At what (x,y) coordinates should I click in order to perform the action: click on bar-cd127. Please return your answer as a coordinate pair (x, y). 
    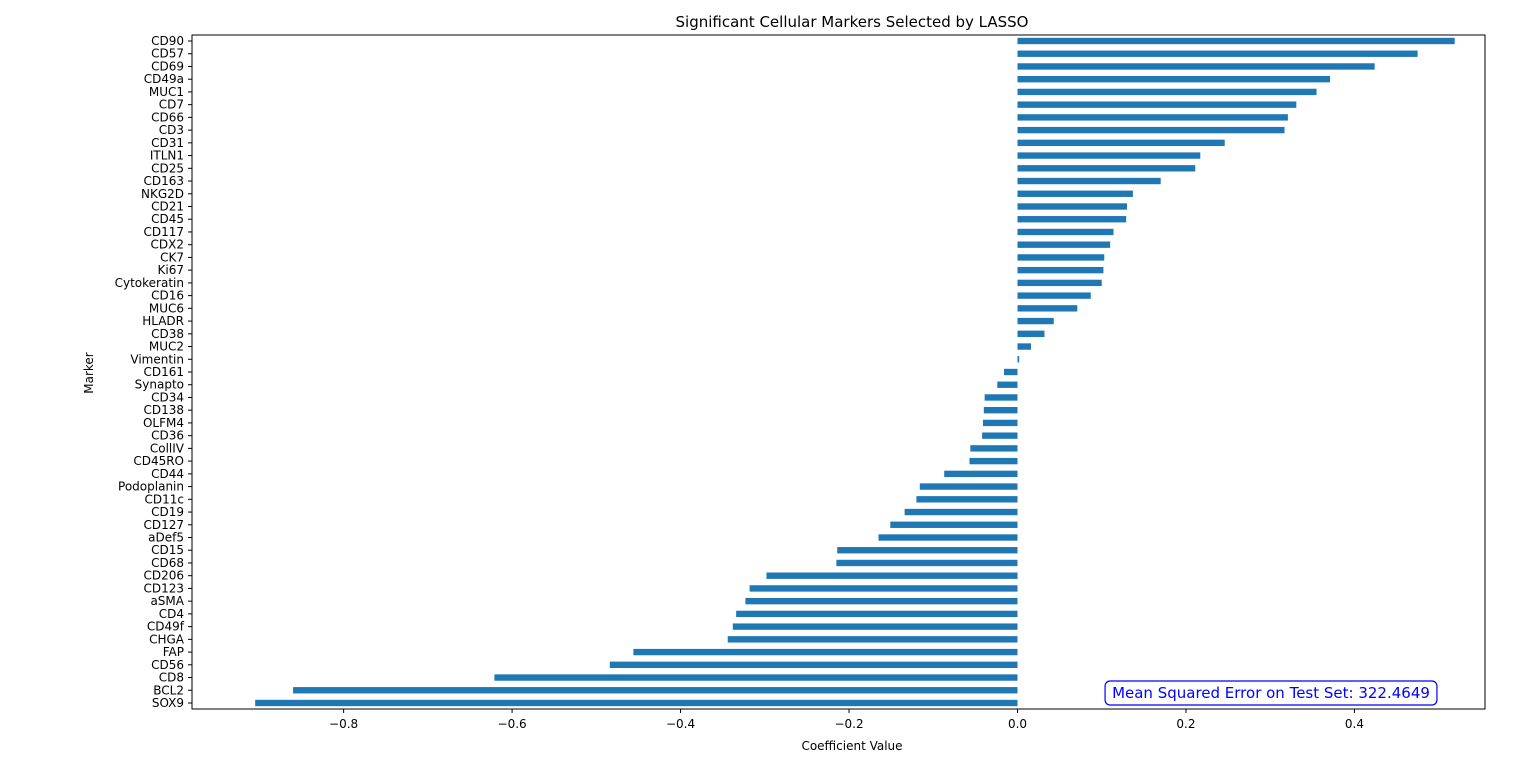
    Looking at the image, I should click on (954, 524).